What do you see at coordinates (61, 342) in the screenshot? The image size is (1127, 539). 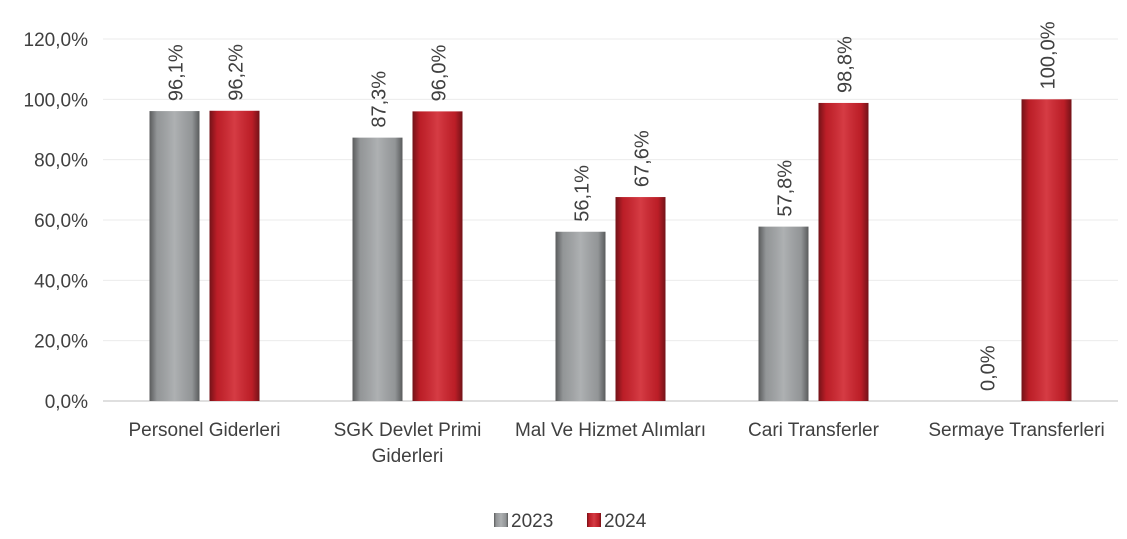 I see `y-tick-label: 20,0%` at bounding box center [61, 342].